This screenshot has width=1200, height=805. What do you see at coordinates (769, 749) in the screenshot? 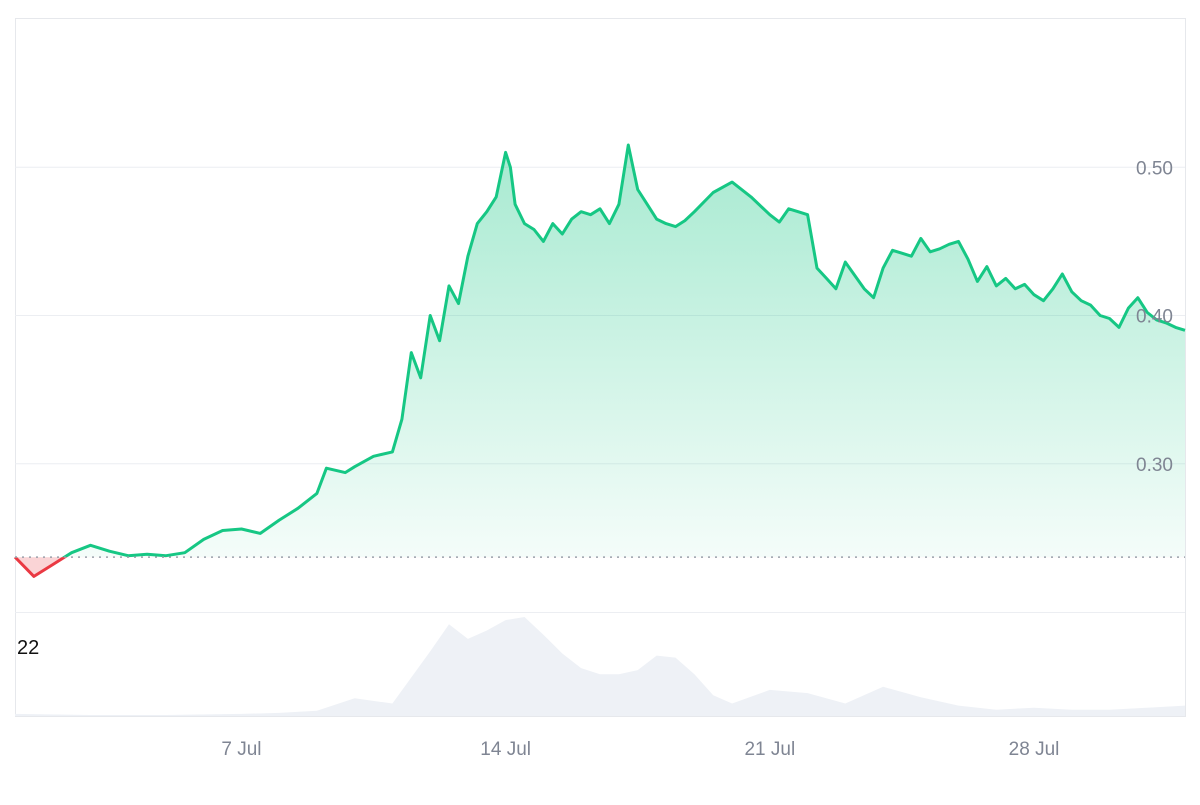
I see `x-tick-label: 21 Jul` at bounding box center [769, 749].